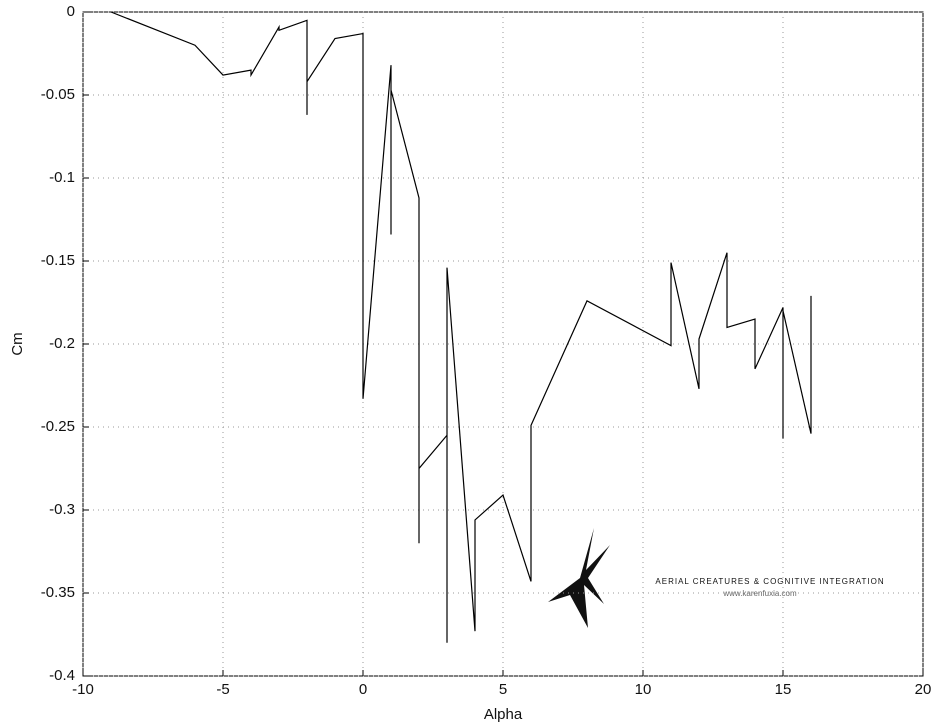 This screenshot has height=727, width=934. I want to click on watermark-url: www.karenfuxia.com, so click(759, 593).